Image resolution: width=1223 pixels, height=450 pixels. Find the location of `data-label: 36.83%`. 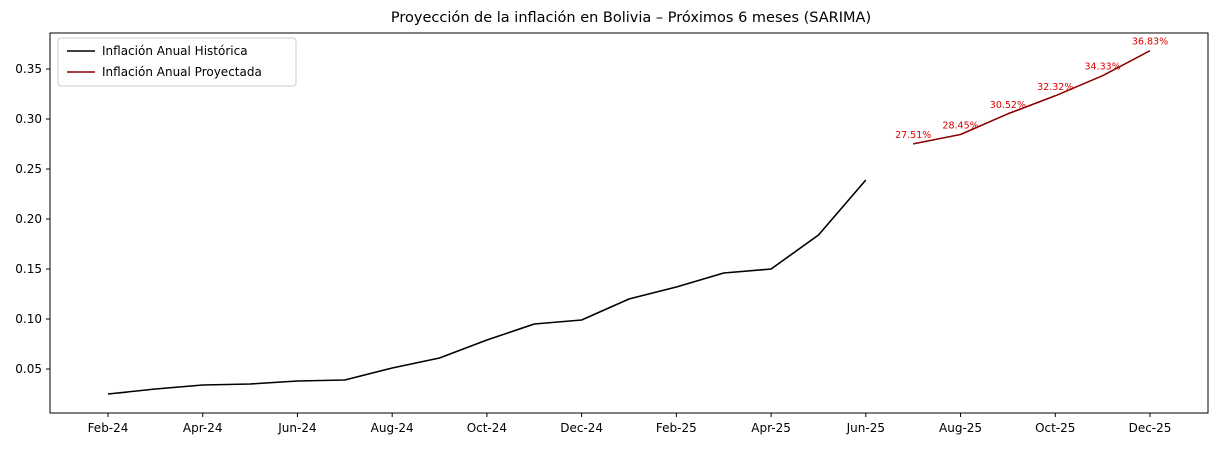

data-label: 36.83% is located at coordinates (1150, 42).